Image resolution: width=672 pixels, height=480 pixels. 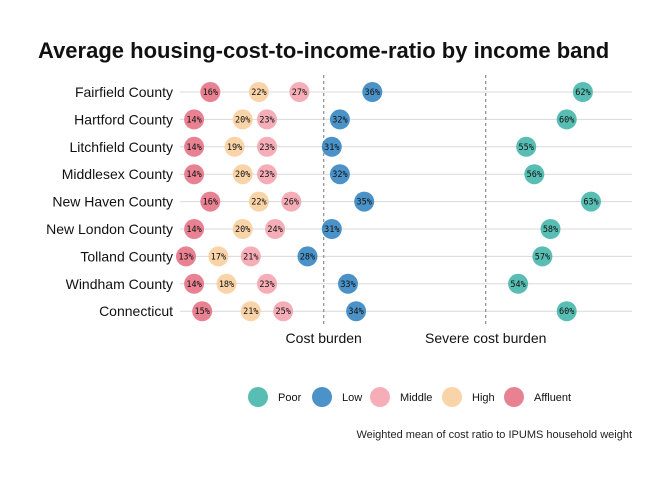 What do you see at coordinates (126, 256) in the screenshot?
I see `county-label: Tolland County` at bounding box center [126, 256].